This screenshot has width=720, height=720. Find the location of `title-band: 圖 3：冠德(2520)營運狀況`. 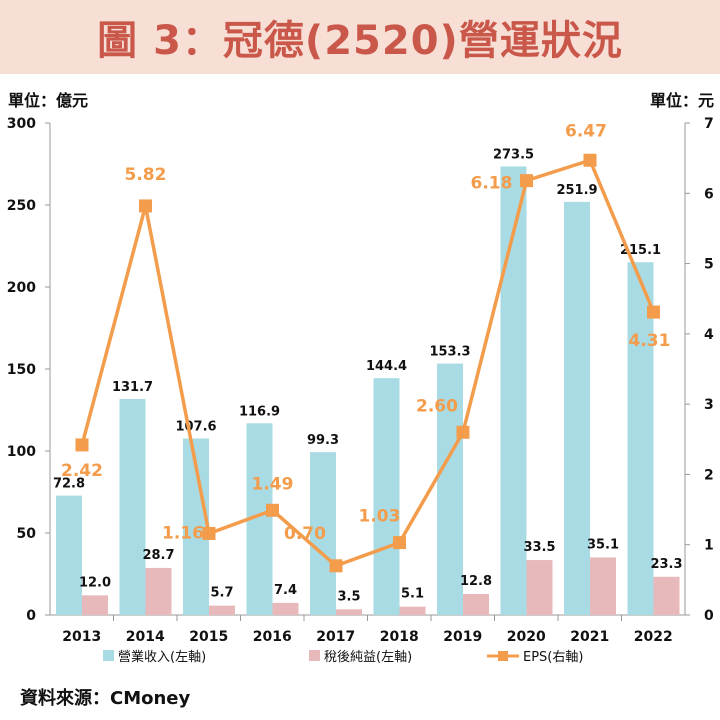

title-band: 圖 3：冠德(2520)營運狀況 is located at coordinates (360, 37).